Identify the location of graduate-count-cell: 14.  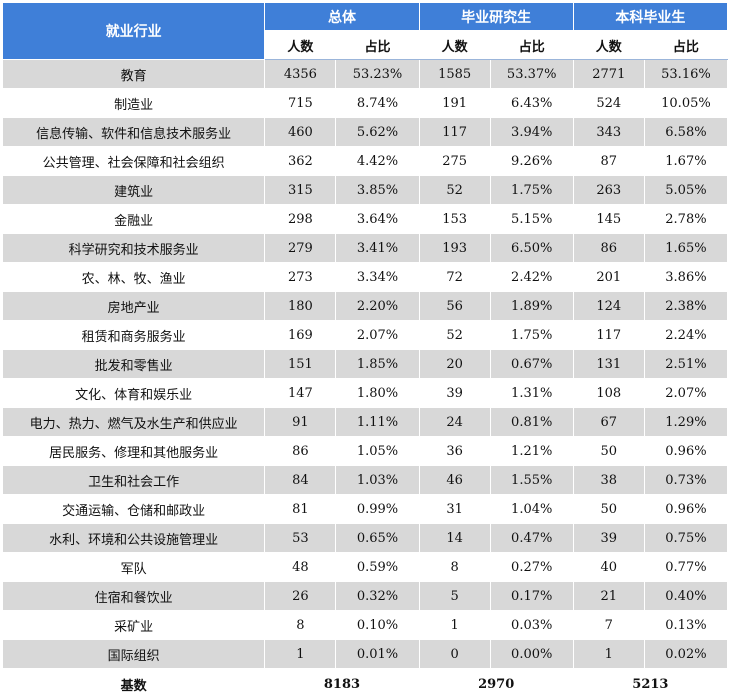
(454, 538).